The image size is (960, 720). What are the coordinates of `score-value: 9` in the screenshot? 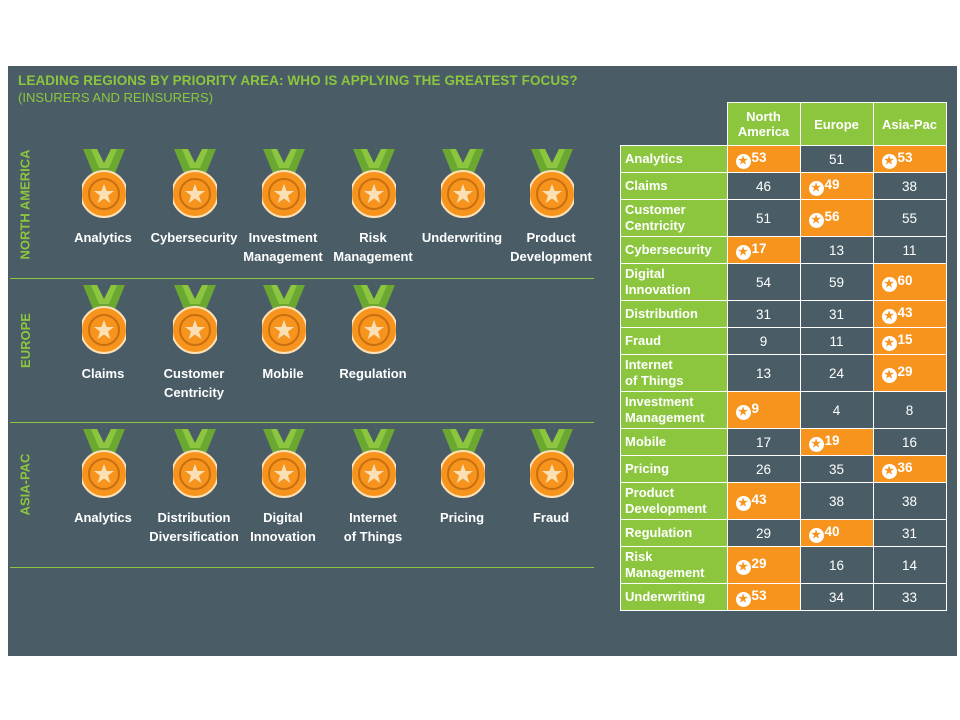 It's located at (755, 408).